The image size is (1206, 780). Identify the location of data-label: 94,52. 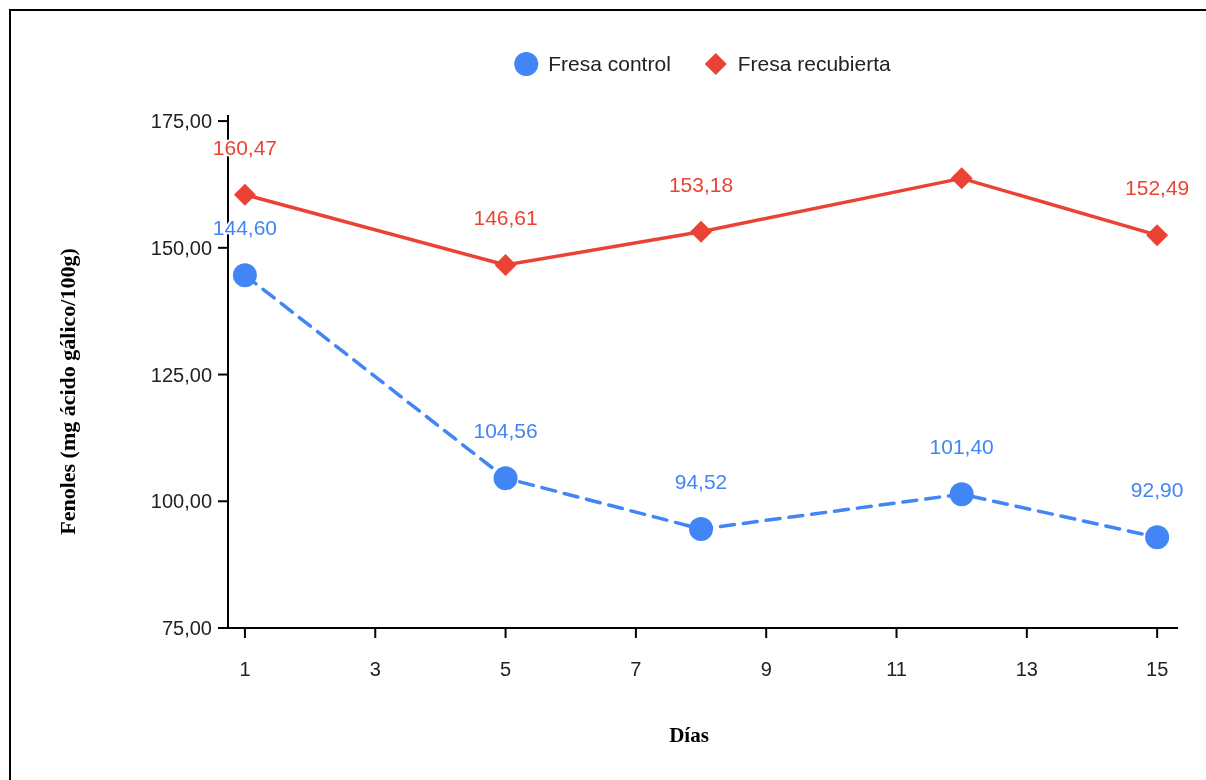
(701, 482).